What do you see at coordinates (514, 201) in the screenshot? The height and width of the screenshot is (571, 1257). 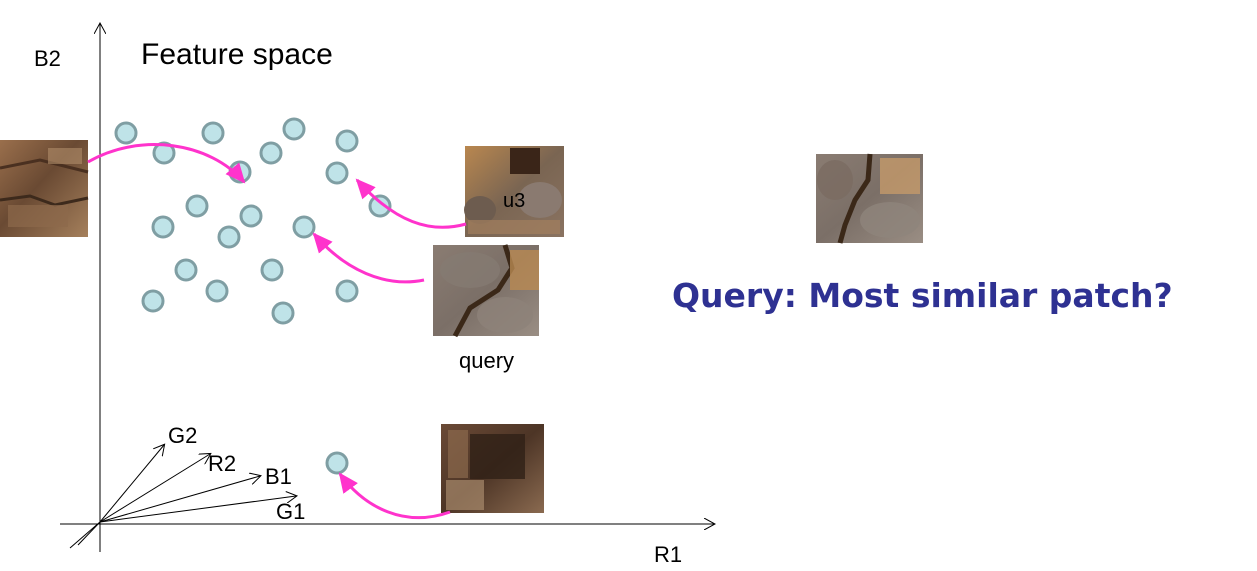 I see `patch-label-u3: u3` at bounding box center [514, 201].